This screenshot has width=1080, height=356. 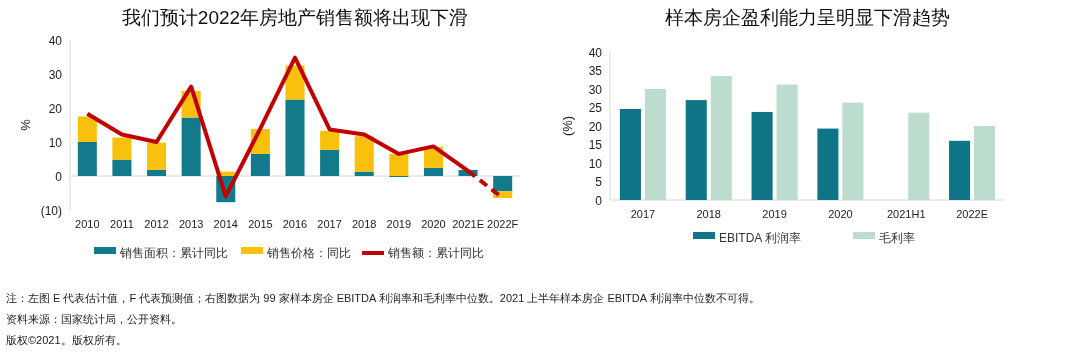 I want to click on x-tick-label: 2013, so click(x=191, y=224).